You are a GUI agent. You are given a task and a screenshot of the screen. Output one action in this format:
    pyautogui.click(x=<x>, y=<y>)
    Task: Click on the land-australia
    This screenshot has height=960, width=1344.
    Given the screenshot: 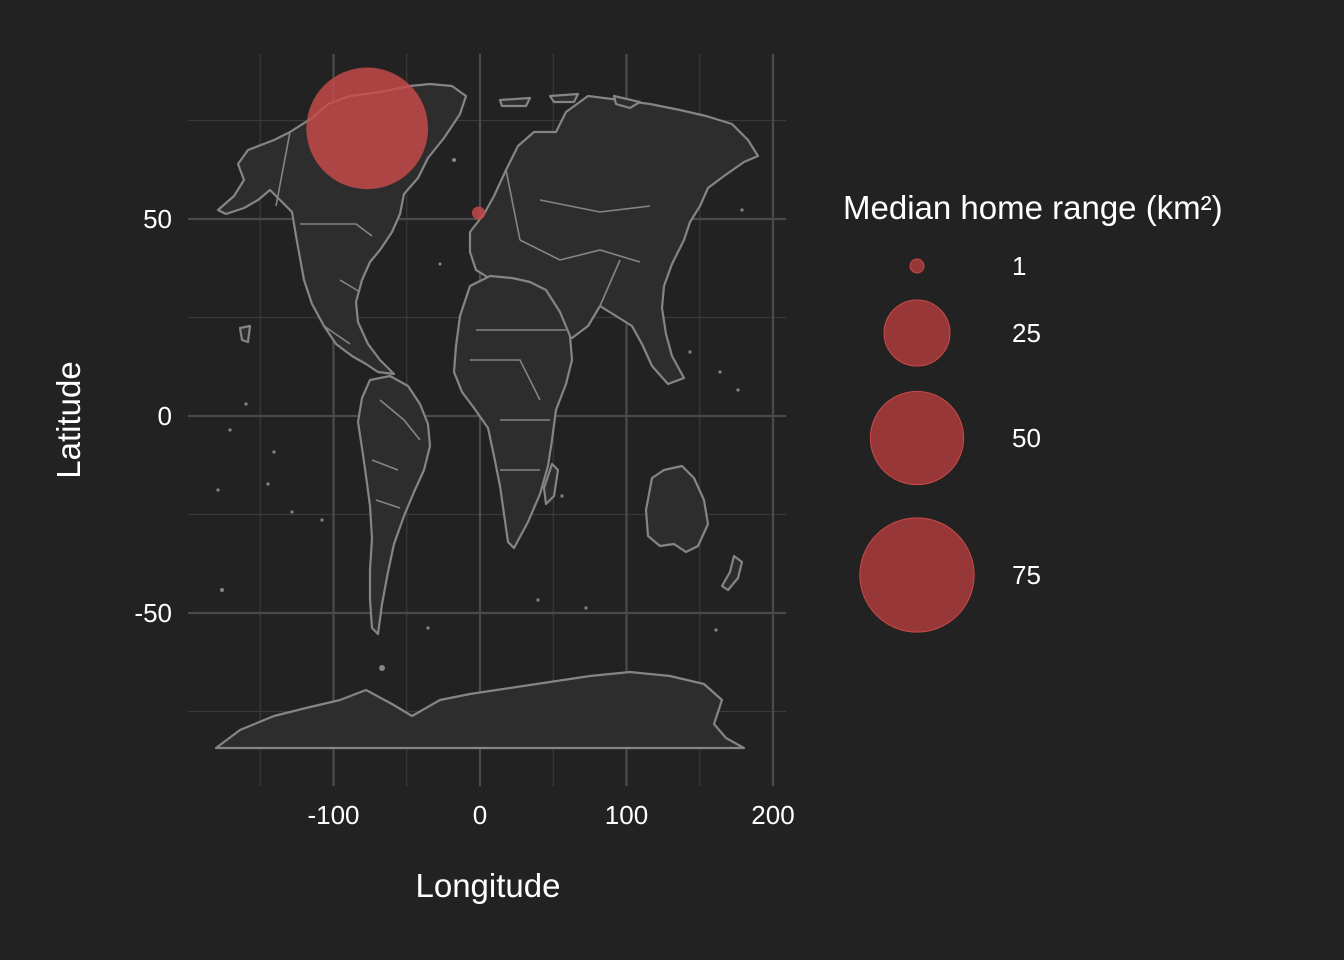 What is the action you would take?
    pyautogui.click(x=677, y=509)
    